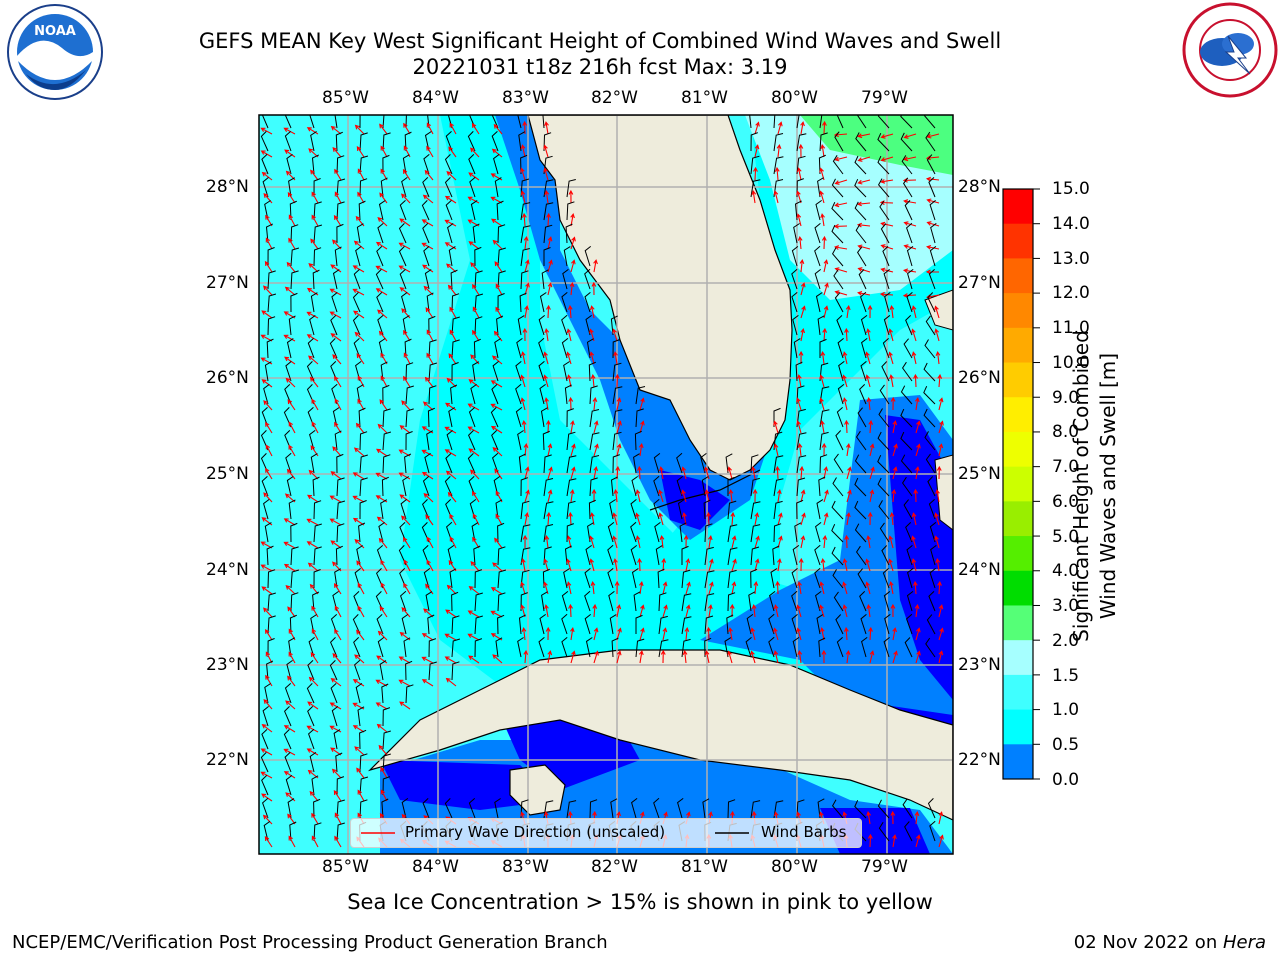  What do you see at coordinates (660, 298) in the screenshot?
I see `florida-land` at bounding box center [660, 298].